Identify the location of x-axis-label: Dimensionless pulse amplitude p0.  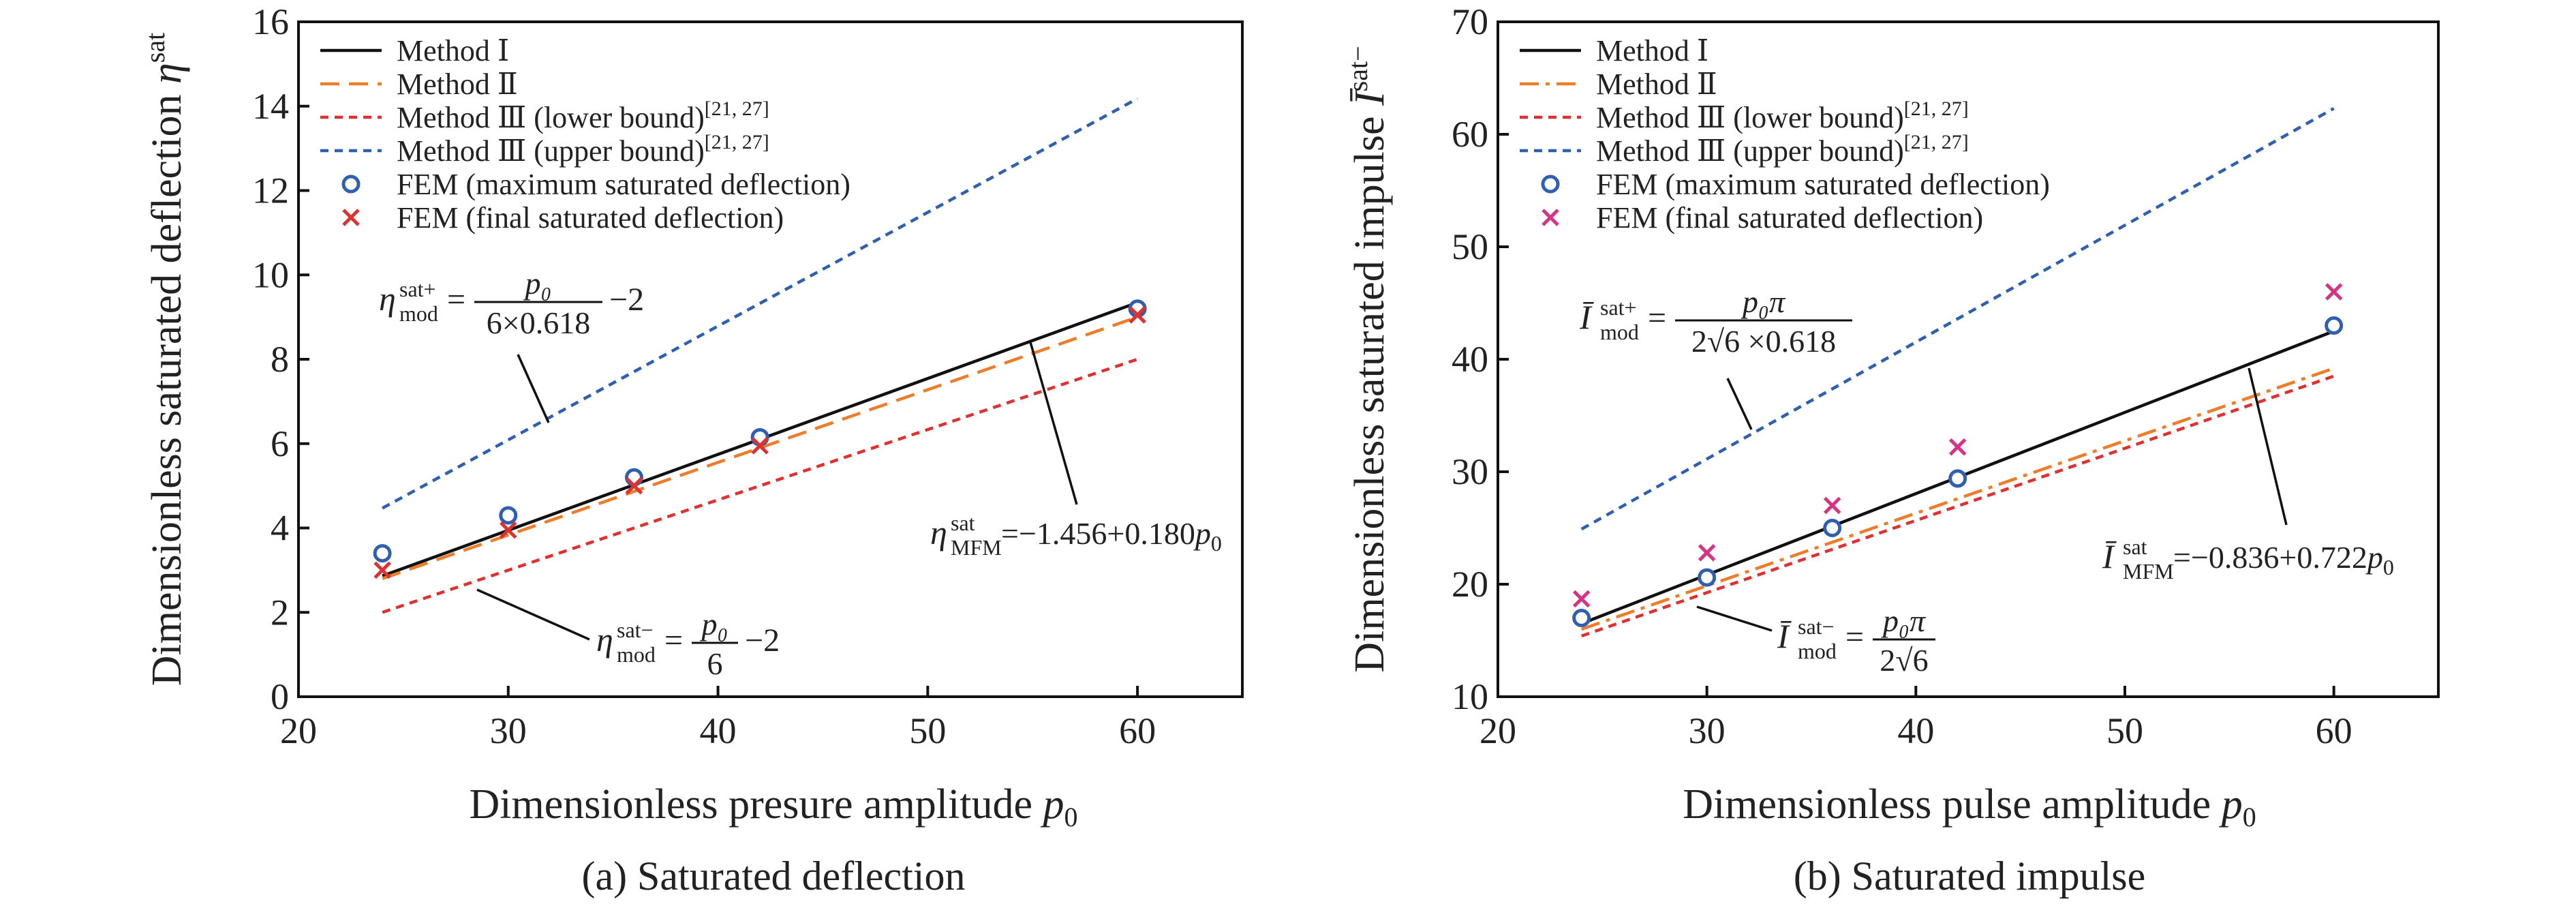
(1969, 806).